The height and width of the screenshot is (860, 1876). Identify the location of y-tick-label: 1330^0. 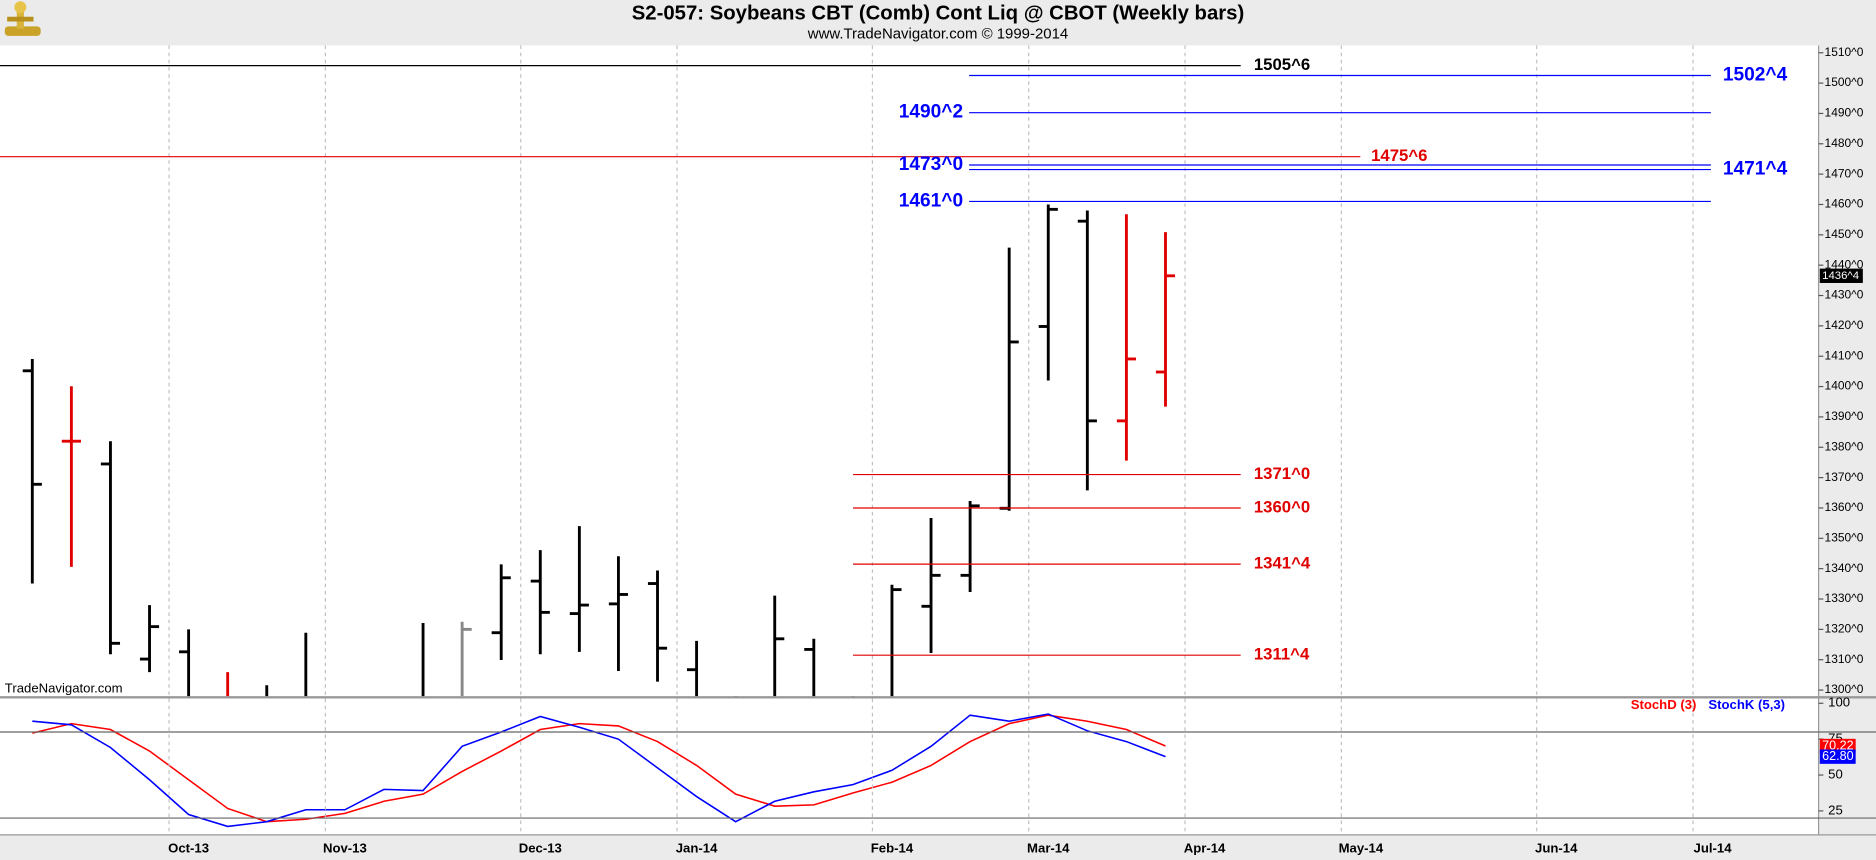
(1844, 598).